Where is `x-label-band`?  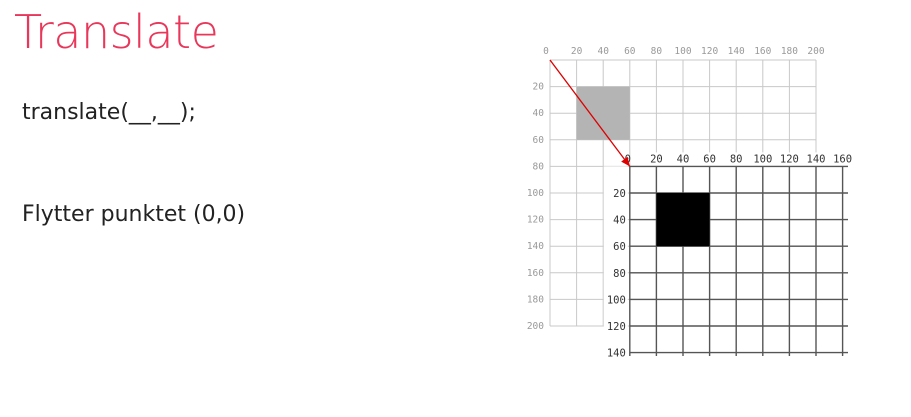 x-label-band is located at coordinates (740, 159).